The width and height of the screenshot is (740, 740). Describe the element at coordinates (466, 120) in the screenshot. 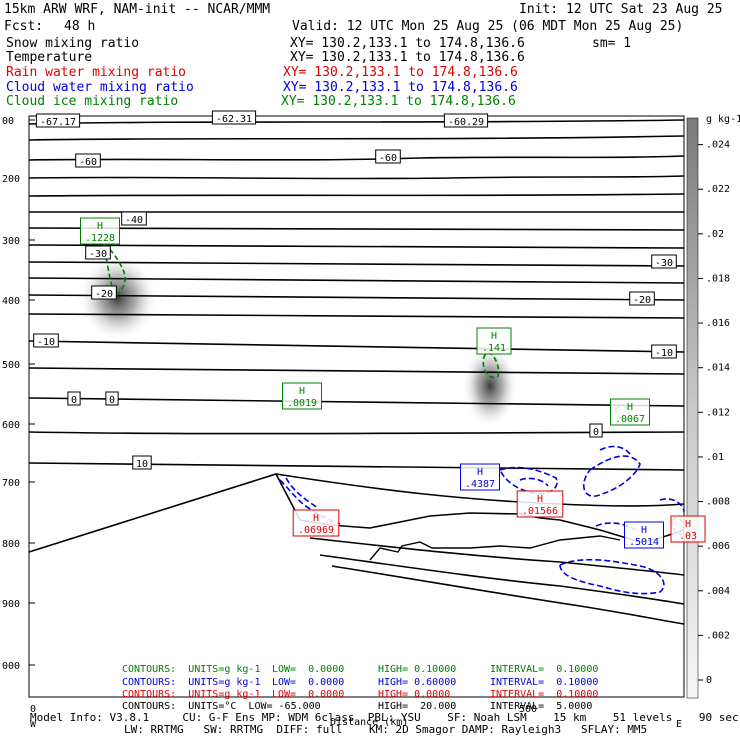

I see `temperature-label: -60.29` at that location.